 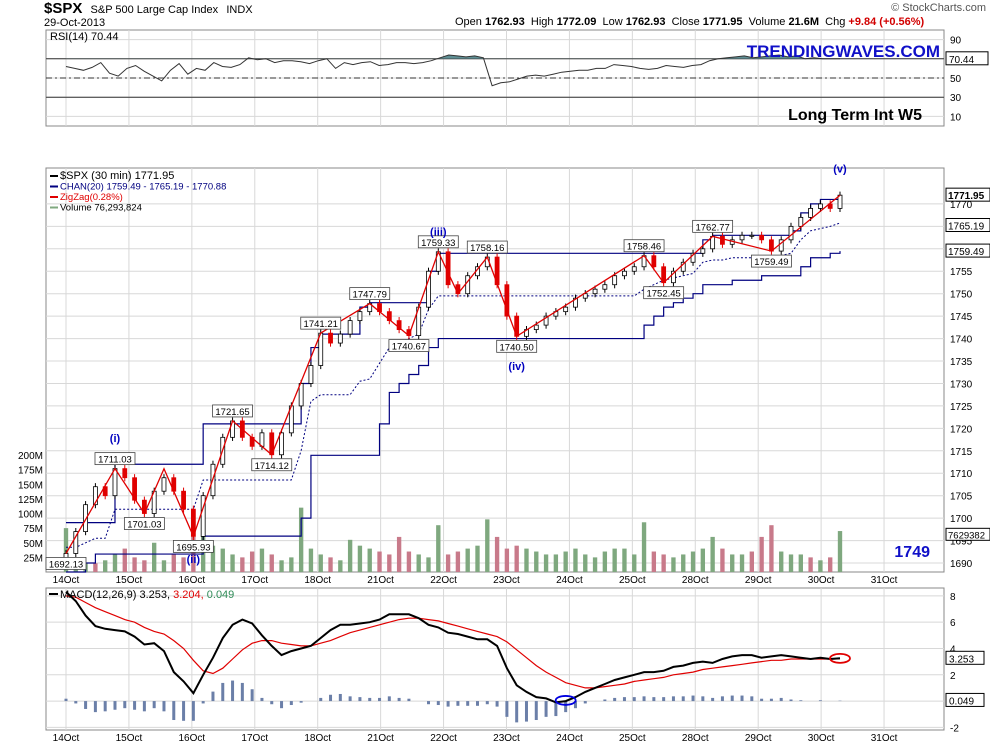 I want to click on pivot-label: 1714.12, so click(x=272, y=466).